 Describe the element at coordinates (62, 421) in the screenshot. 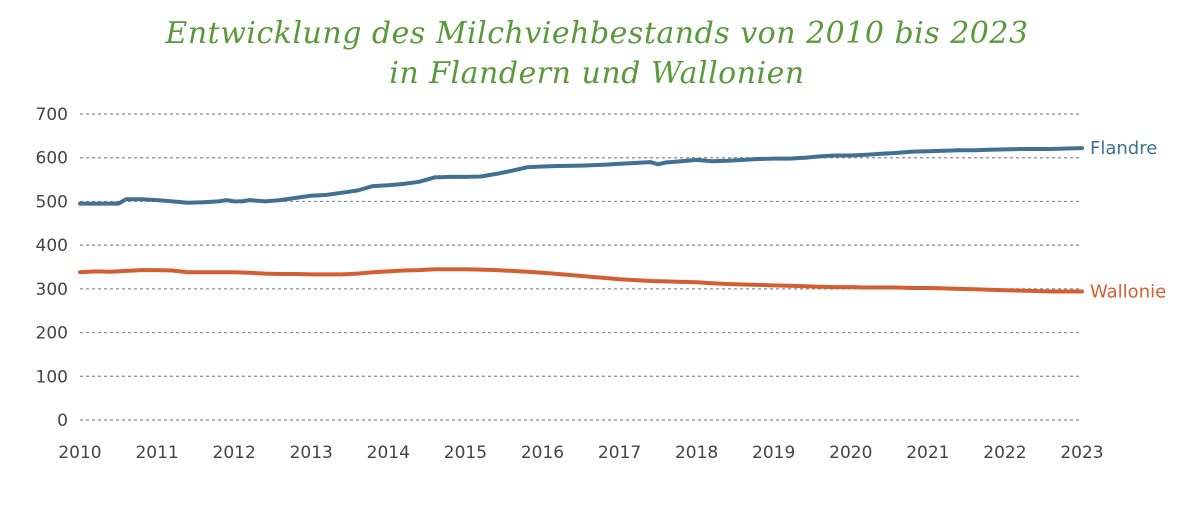

I see `y-tick-label: 0` at that location.